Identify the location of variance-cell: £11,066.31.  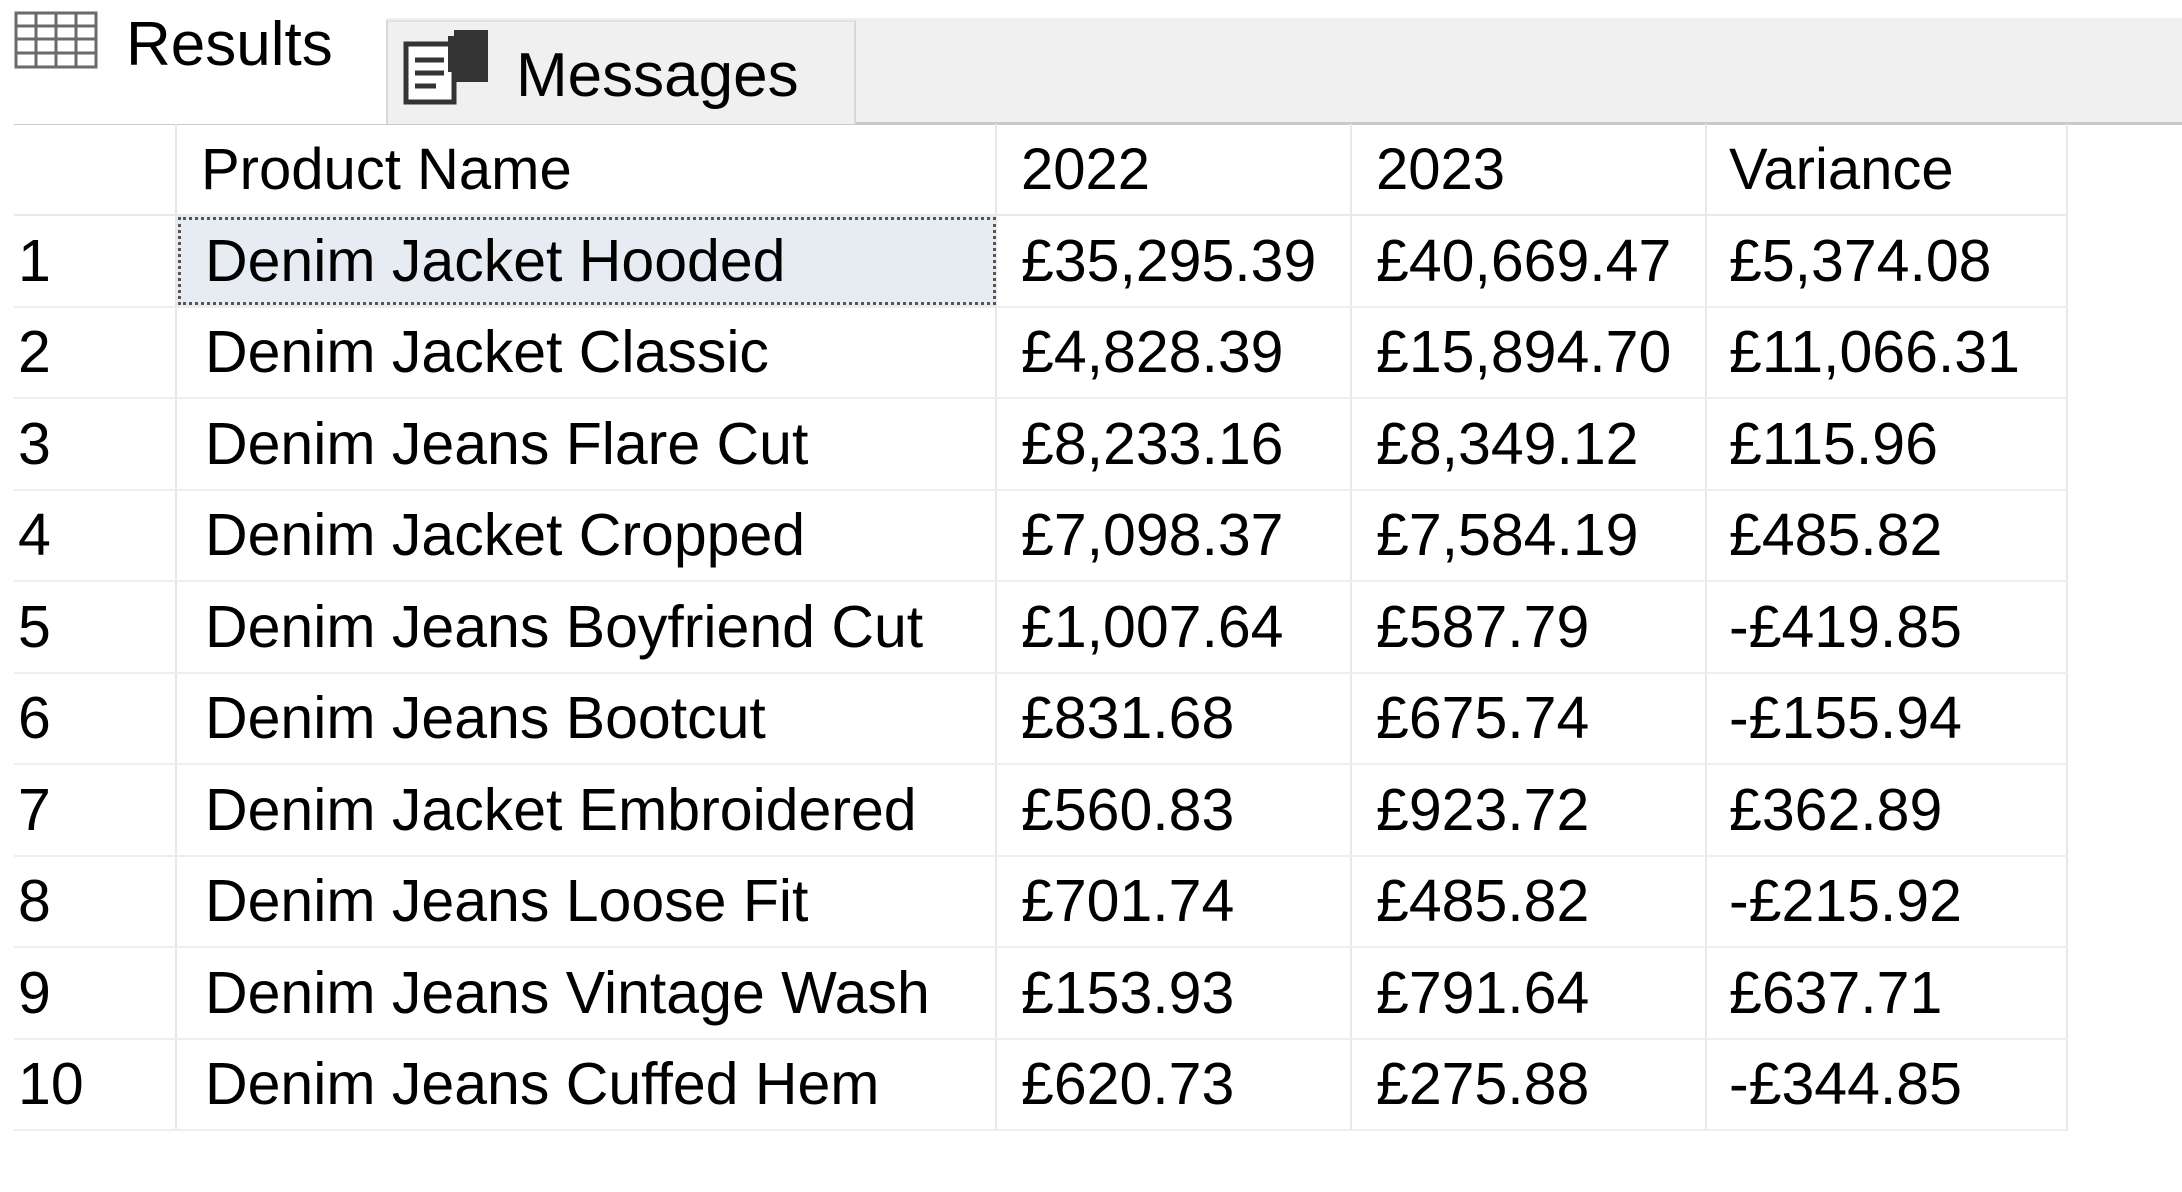
(1887, 352).